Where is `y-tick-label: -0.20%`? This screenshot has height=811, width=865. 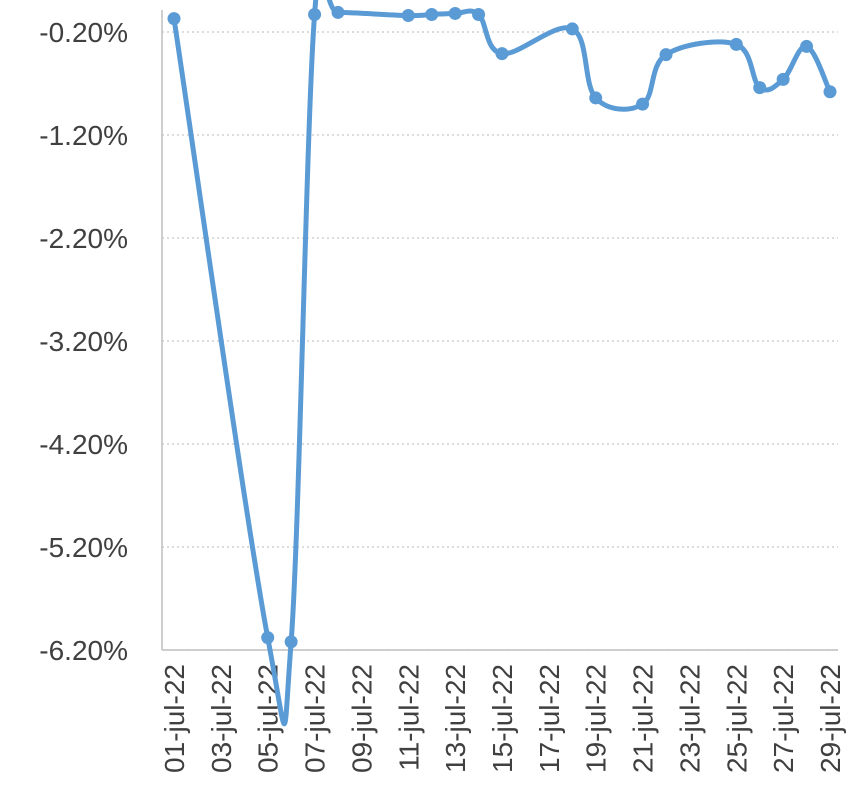
y-tick-label: -0.20% is located at coordinates (83, 32).